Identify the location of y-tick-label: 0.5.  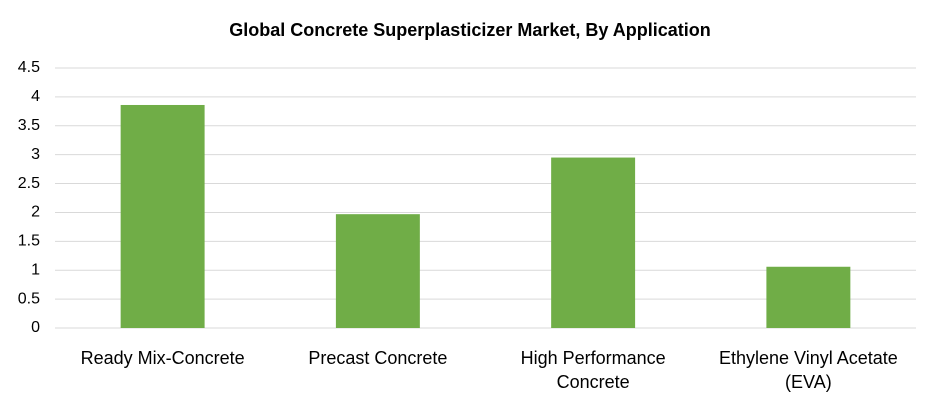
(29, 298).